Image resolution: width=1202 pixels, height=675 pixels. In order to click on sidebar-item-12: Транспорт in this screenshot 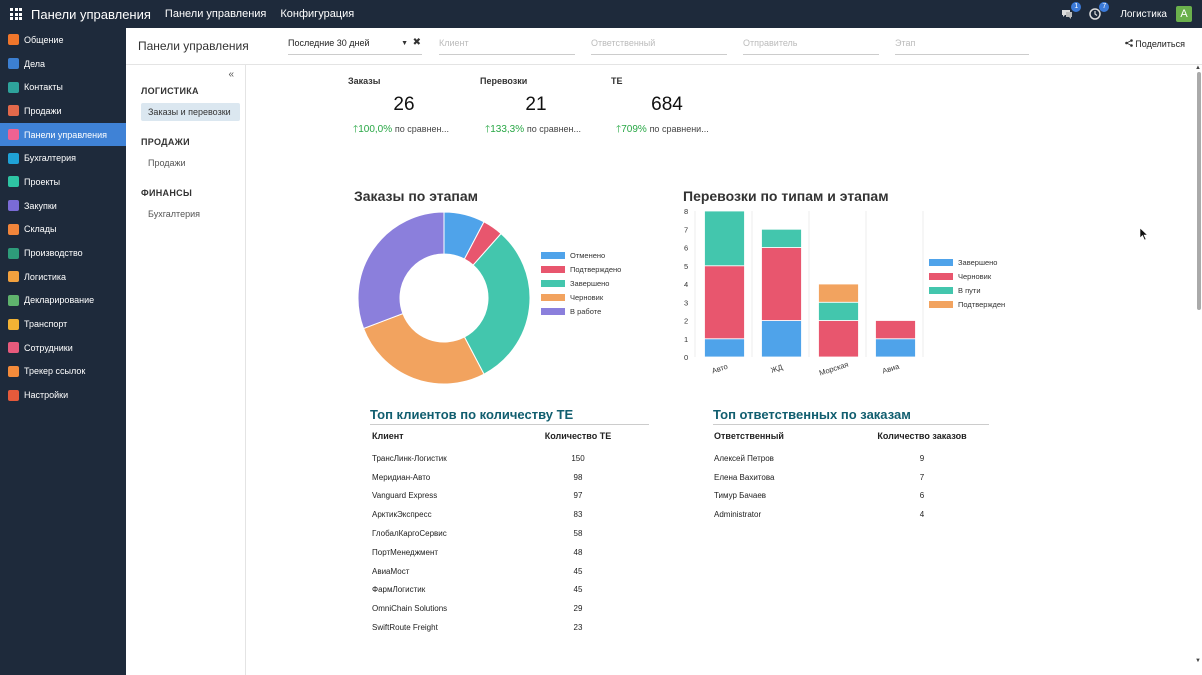, I will do `click(63, 324)`.